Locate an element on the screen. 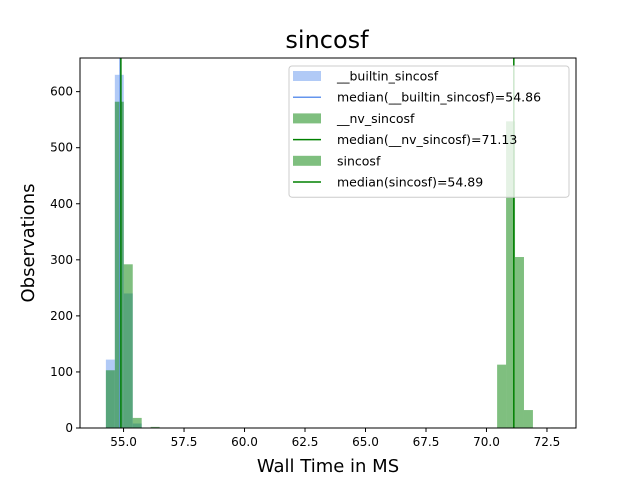  x-tick-label: 70.0 is located at coordinates (486, 442).